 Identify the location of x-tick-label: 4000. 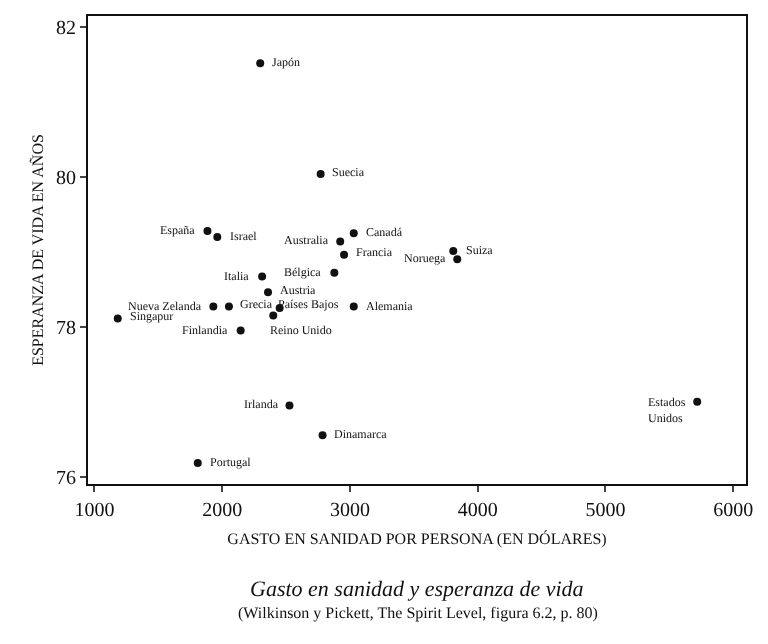
(477, 511).